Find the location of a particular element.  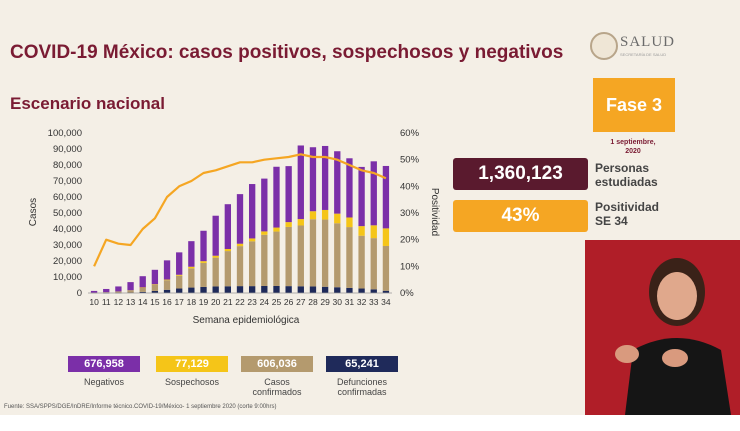

y-tick-label: 100,000 is located at coordinates (65, 133).